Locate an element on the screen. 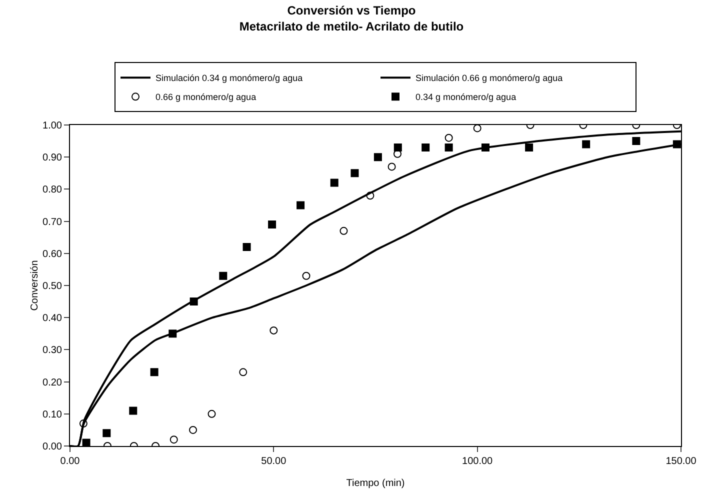  y-tick-label: 1.00 is located at coordinates (52, 126).